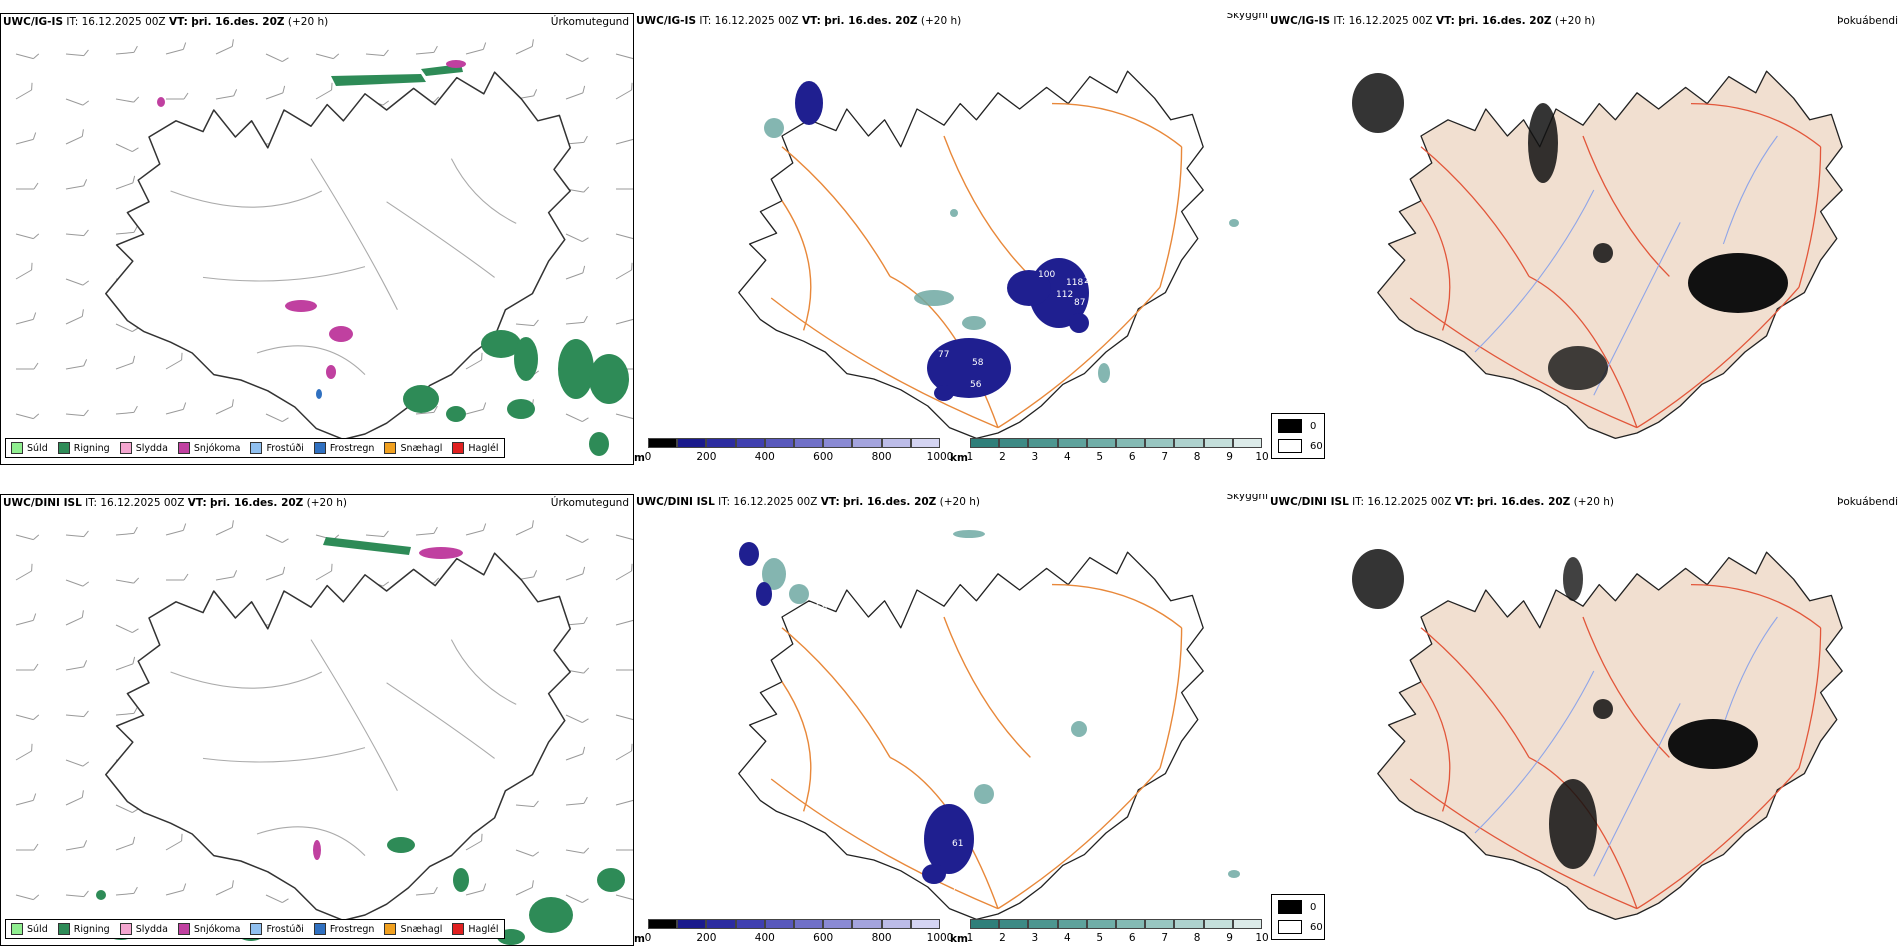 Image resolution: width=1900 pixels, height=950 pixels. I want to click on ceiling-label: 73, so click(957, 888).